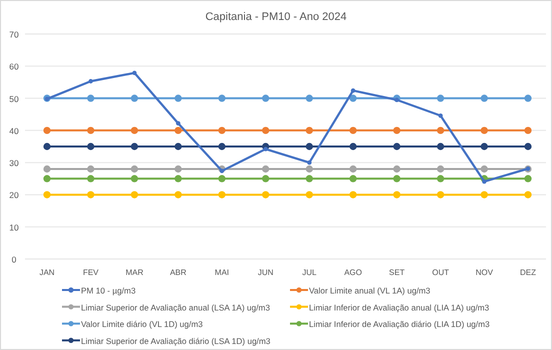  Describe the element at coordinates (266, 272) in the screenshot. I see `x-tick-label: JUN` at that location.